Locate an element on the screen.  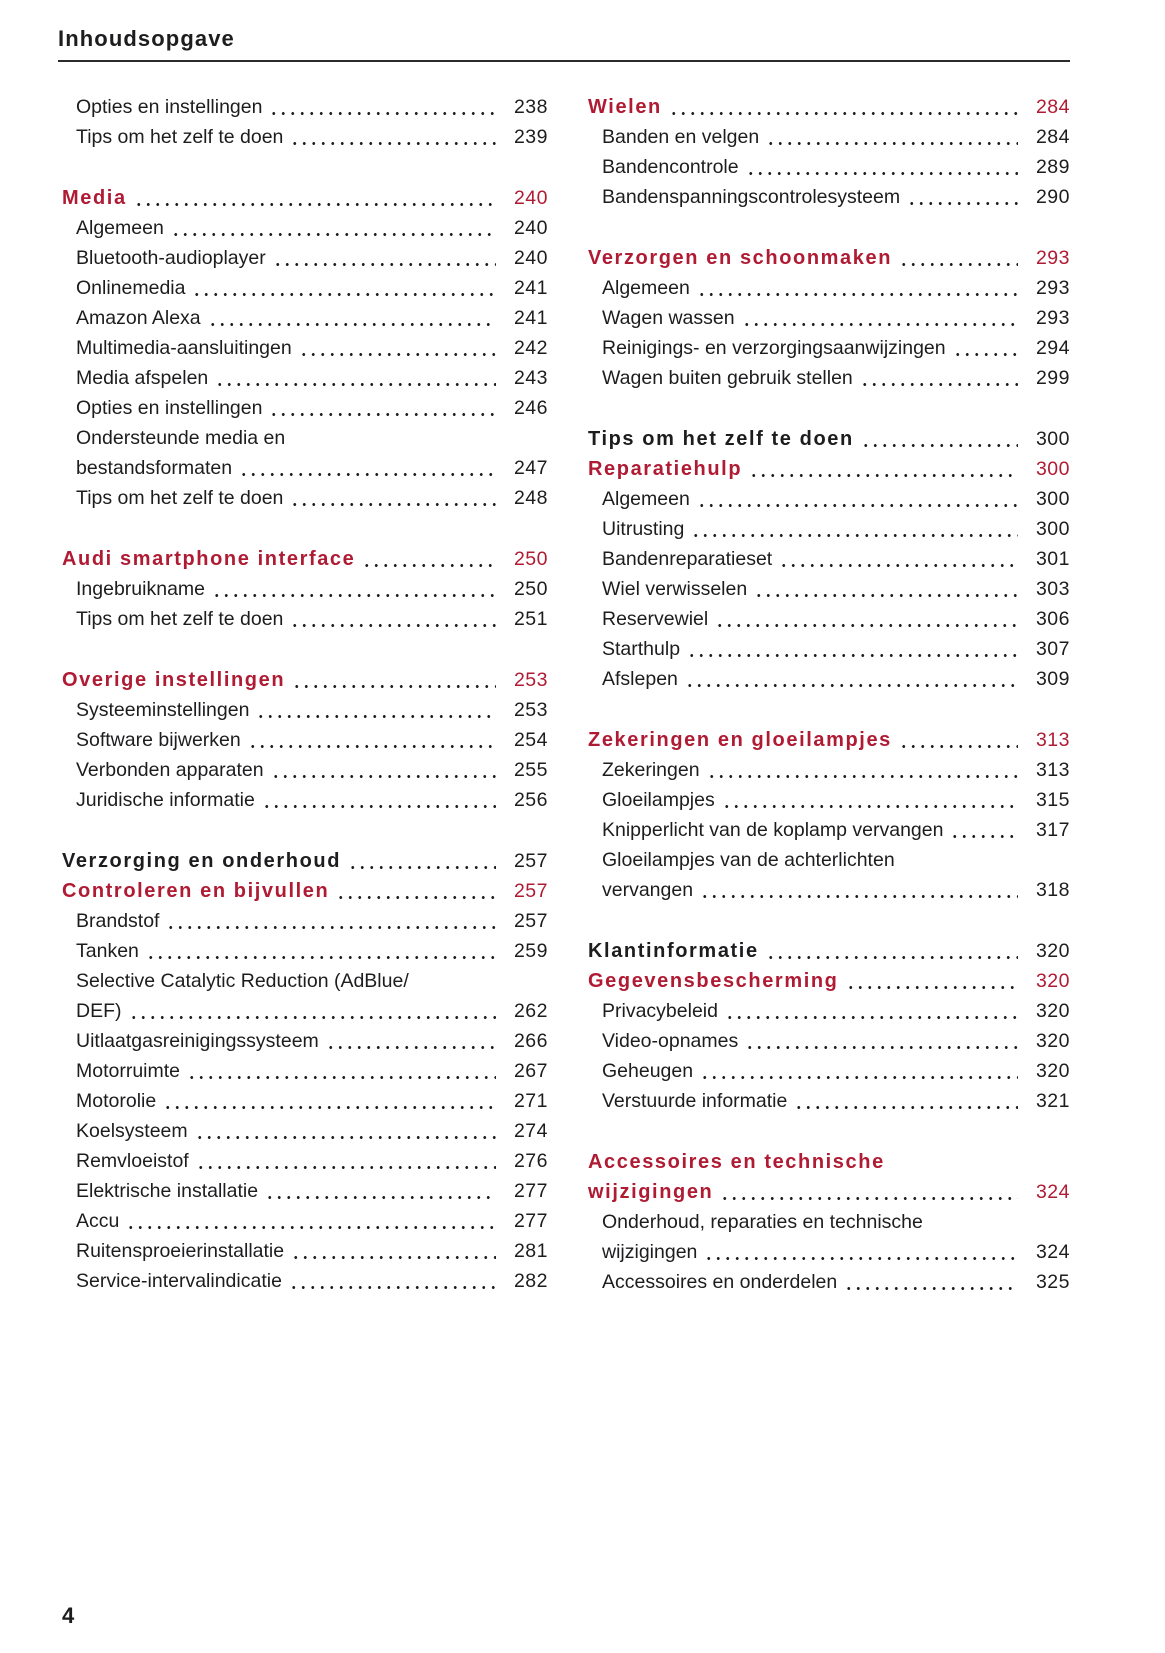
toc-entry-page: 317 is located at coordinates (1052, 830).